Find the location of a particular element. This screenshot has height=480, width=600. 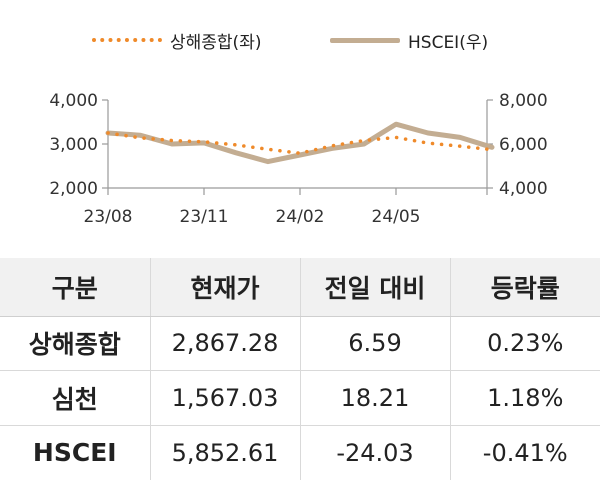

left-axis-tick-label: 3,000 is located at coordinates (73, 145).